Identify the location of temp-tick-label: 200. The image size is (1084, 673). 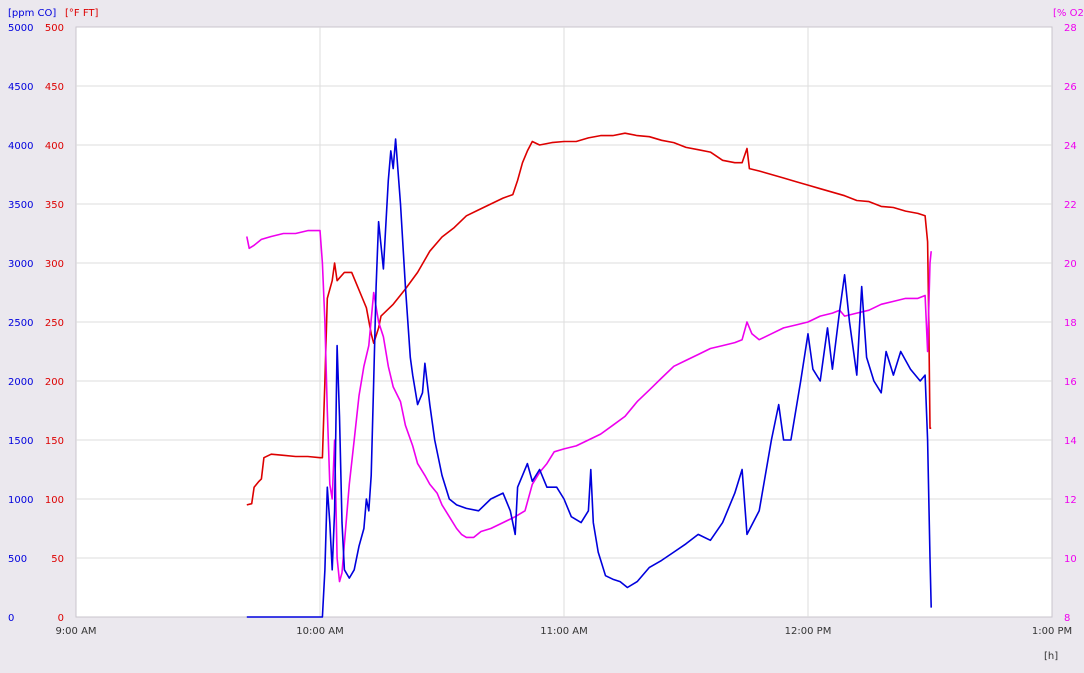
(54, 382).